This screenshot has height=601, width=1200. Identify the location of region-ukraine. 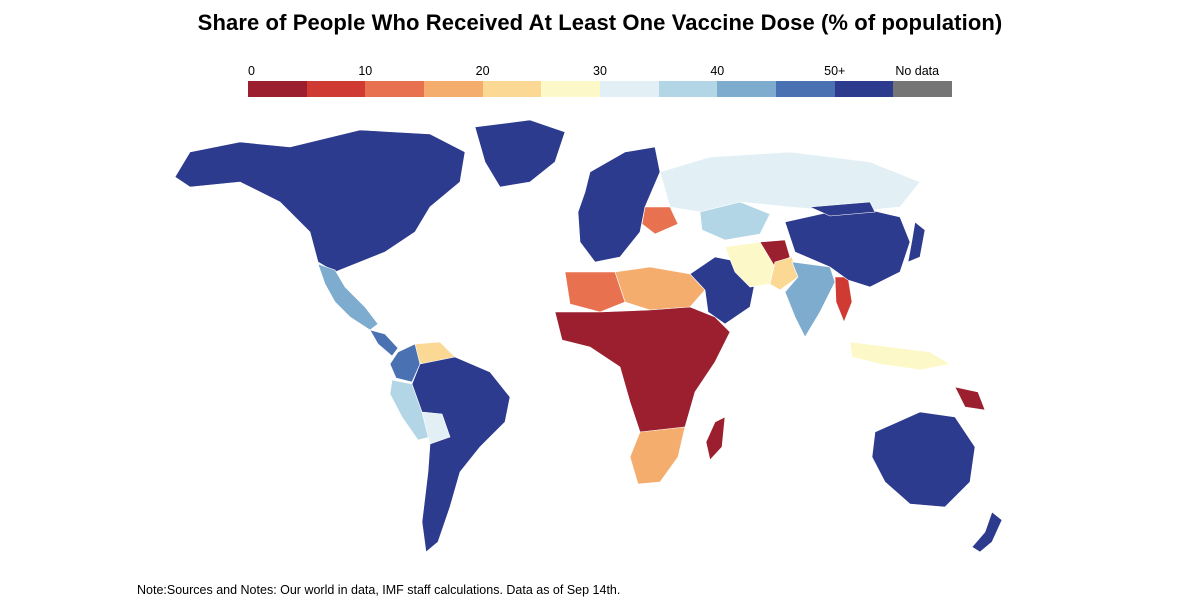
(660, 220).